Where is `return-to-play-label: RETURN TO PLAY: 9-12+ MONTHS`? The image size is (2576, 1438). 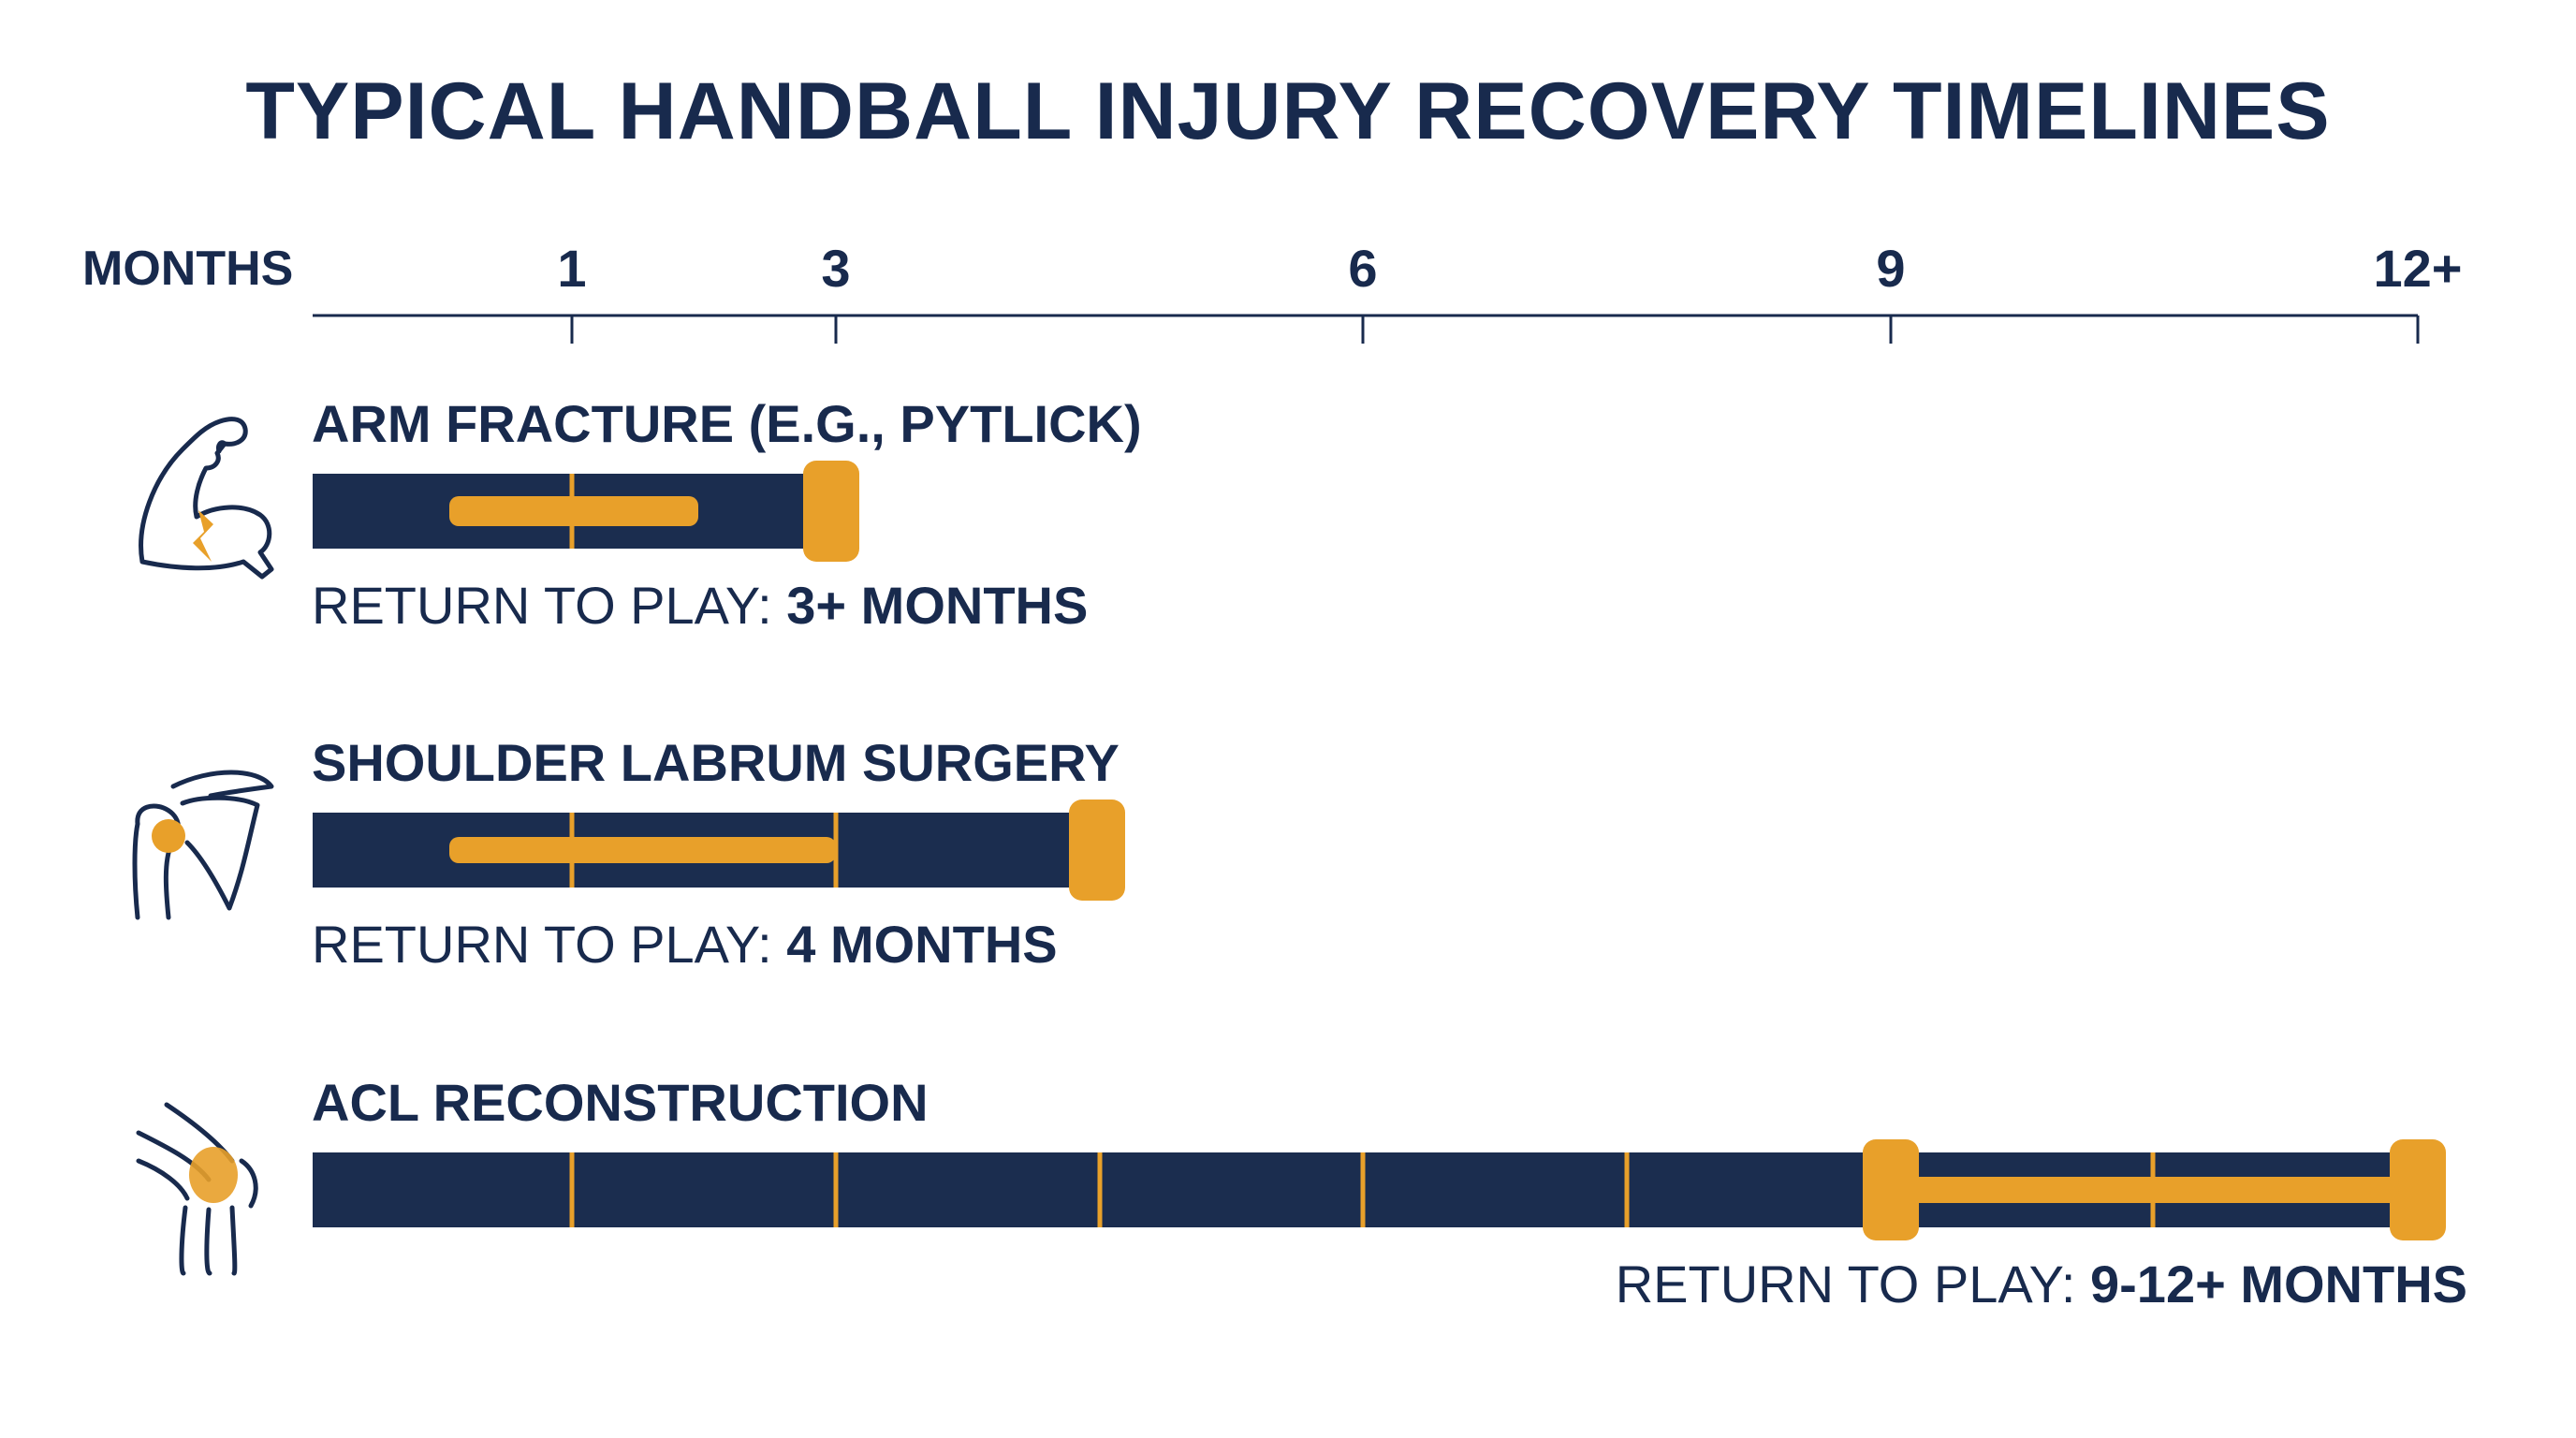 return-to-play-label: RETURN TO PLAY: 9-12+ MONTHS is located at coordinates (2041, 1284).